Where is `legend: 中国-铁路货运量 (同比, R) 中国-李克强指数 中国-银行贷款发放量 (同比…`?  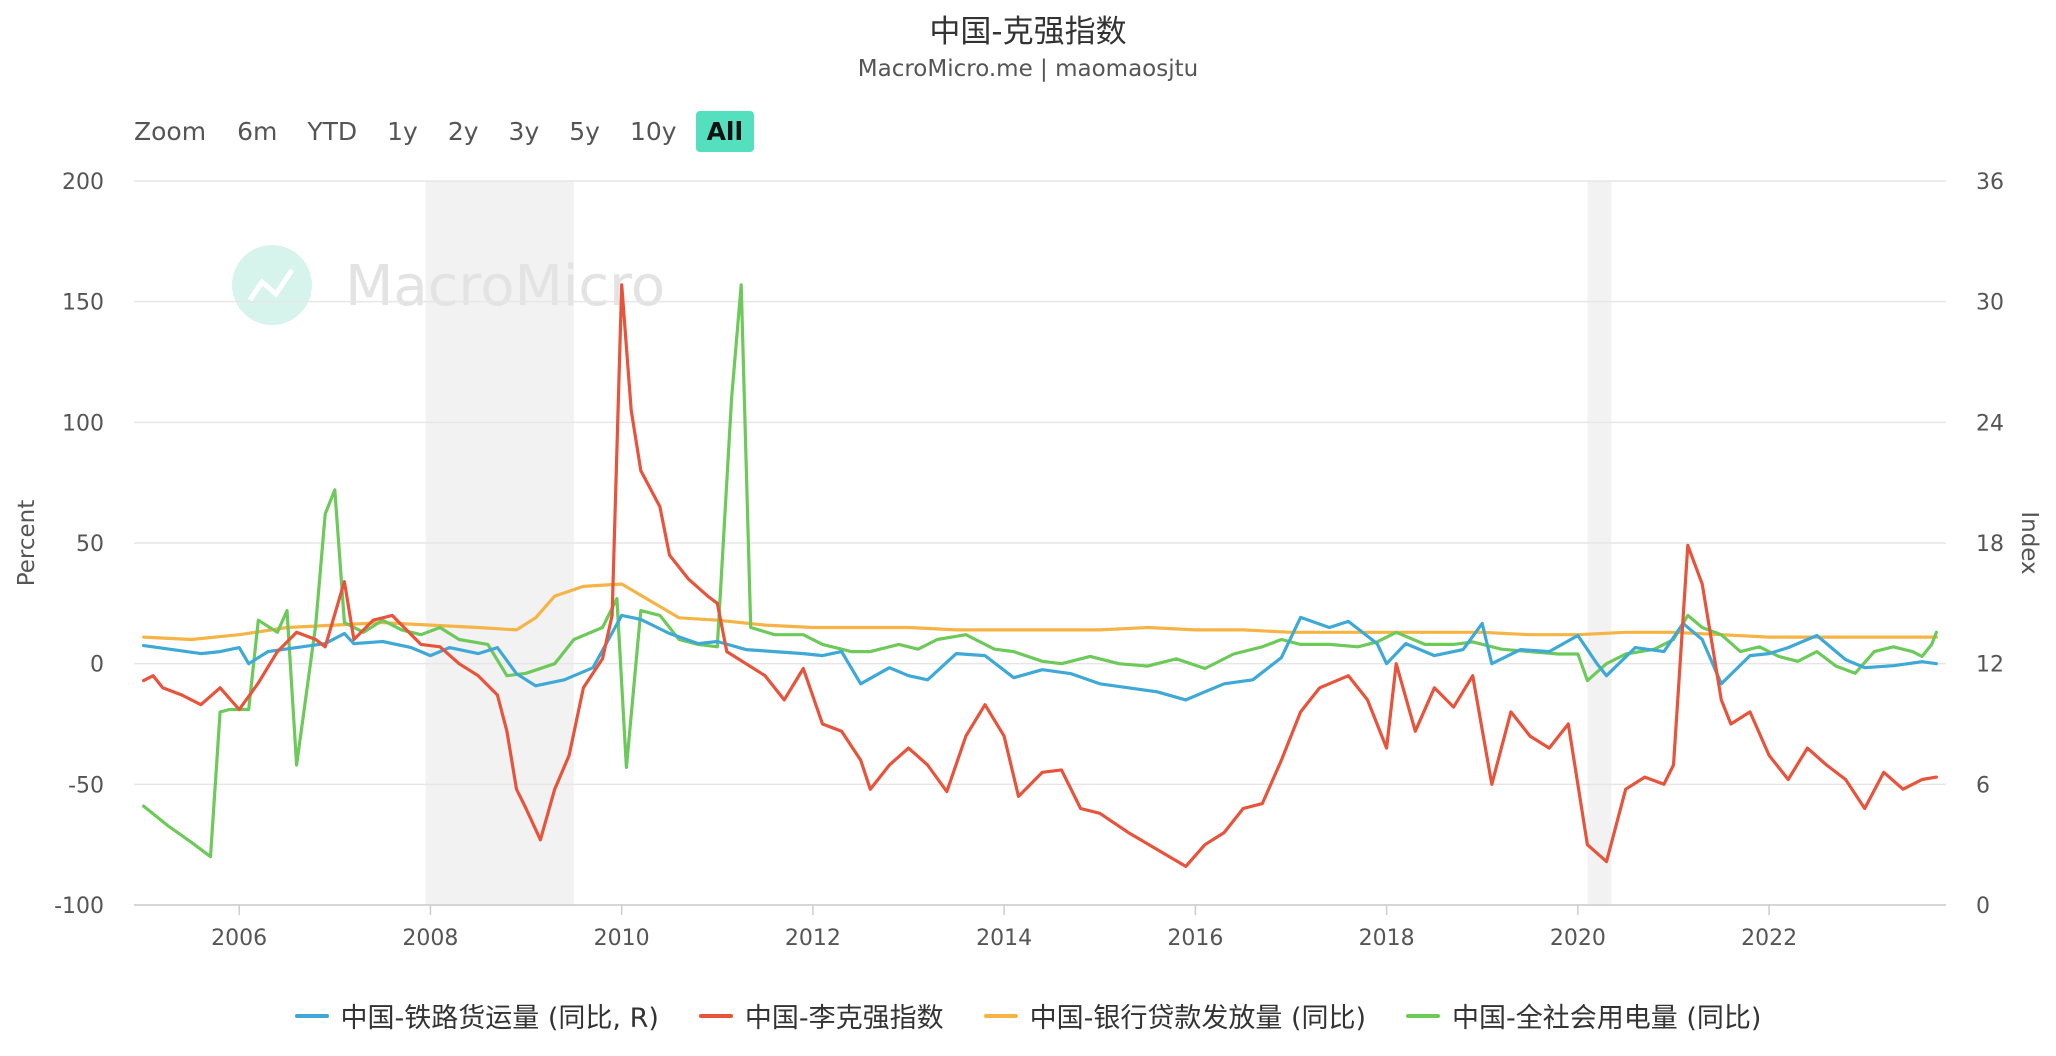
legend: 中国-铁路货运量 (同比, R) 中国-李克强指数 中国-银行贷款发放量 (同比… is located at coordinates (1028, 1015).